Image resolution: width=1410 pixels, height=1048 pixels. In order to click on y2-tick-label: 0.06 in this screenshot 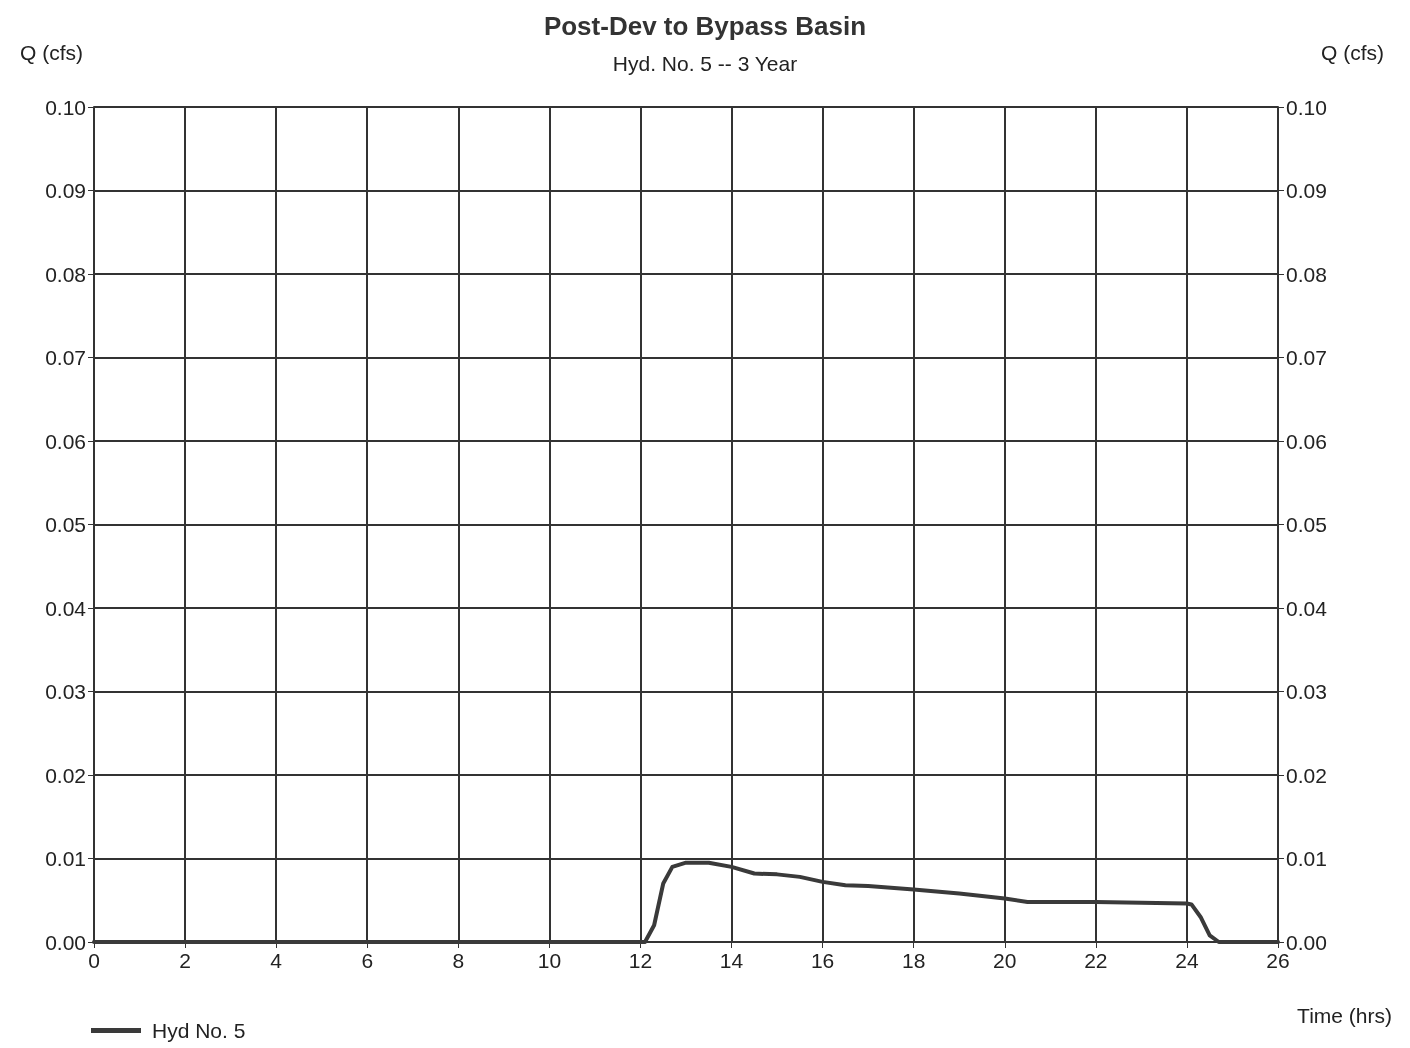, I will do `click(1306, 441)`.